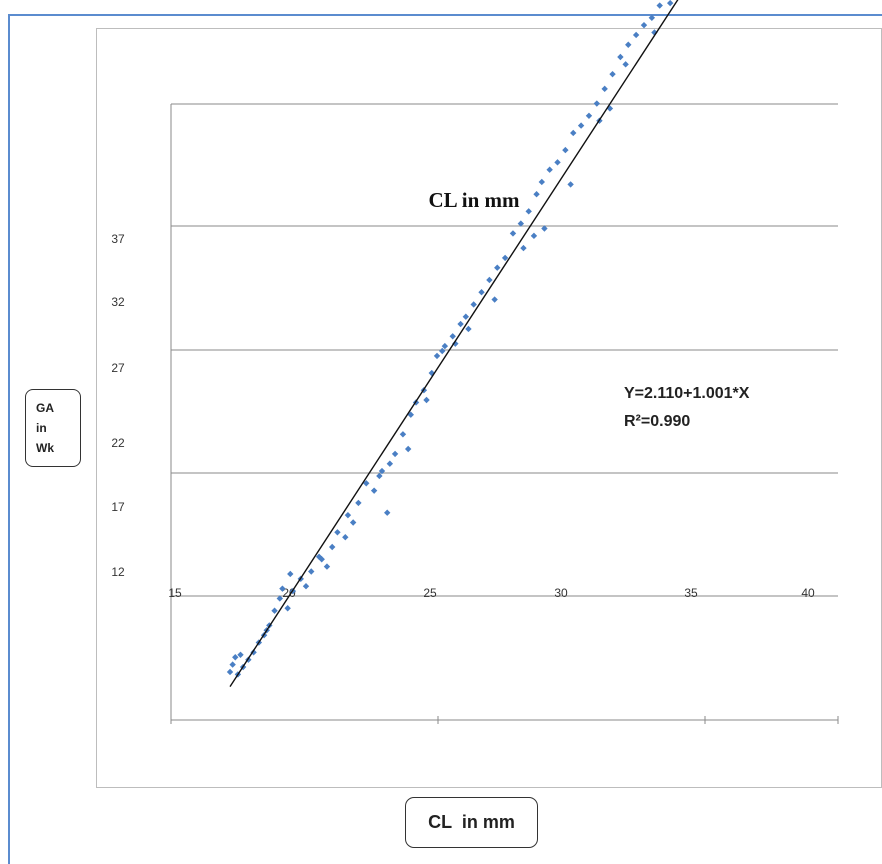 This screenshot has width=882, height=864. I want to click on x-axis-label-box: CL in mm, so click(471, 822).